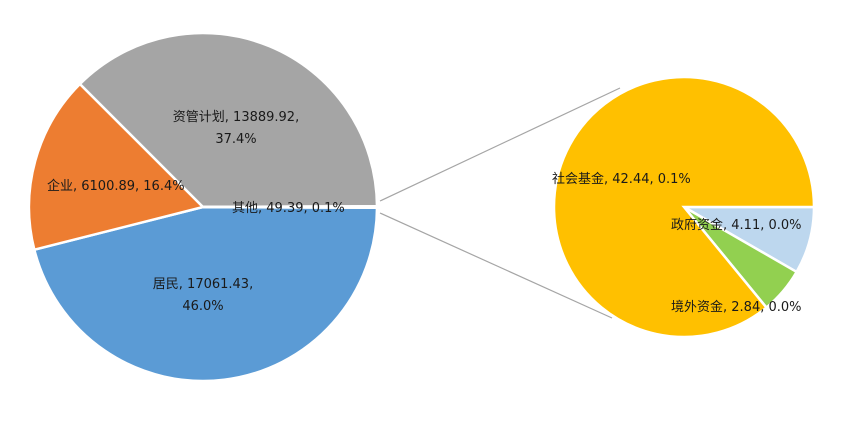 This screenshot has width=853, height=433. I want to click on main-pie-label-2-line-0: 资管计划, 13889.92,, so click(236, 117).